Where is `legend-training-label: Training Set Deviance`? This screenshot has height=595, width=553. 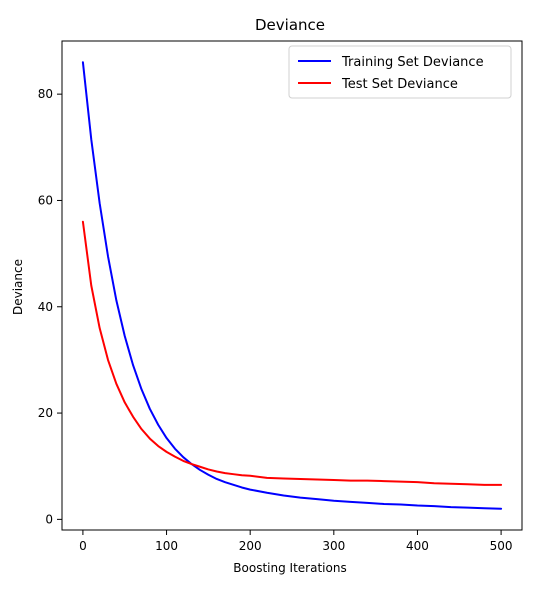 legend-training-label: Training Set Deviance is located at coordinates (412, 62).